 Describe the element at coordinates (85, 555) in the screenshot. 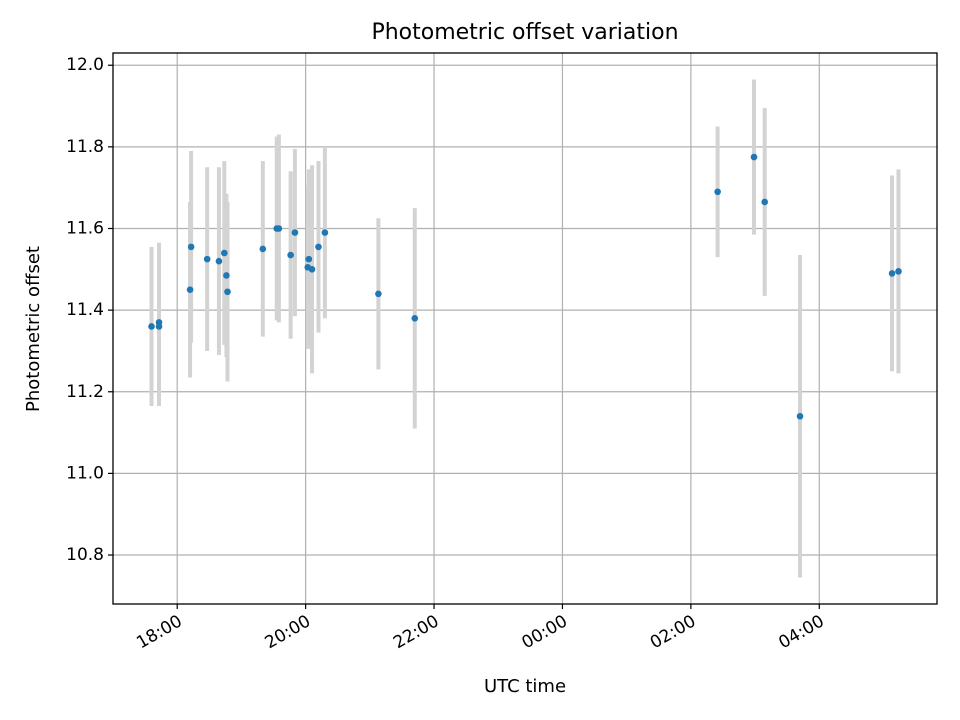

I see `y-tick-label: 10.8` at that location.